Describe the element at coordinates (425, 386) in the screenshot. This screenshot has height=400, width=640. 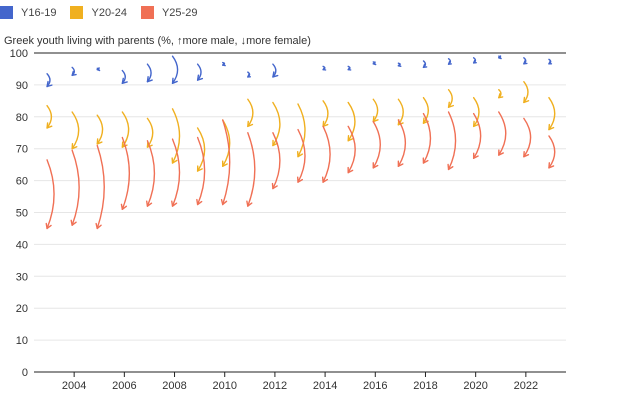
I see `x-tick-label: 2018` at that location.